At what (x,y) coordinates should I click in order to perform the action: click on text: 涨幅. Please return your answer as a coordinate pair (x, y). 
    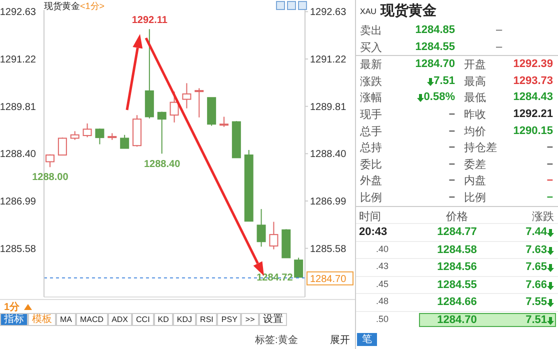
    Looking at the image, I should click on (371, 98).